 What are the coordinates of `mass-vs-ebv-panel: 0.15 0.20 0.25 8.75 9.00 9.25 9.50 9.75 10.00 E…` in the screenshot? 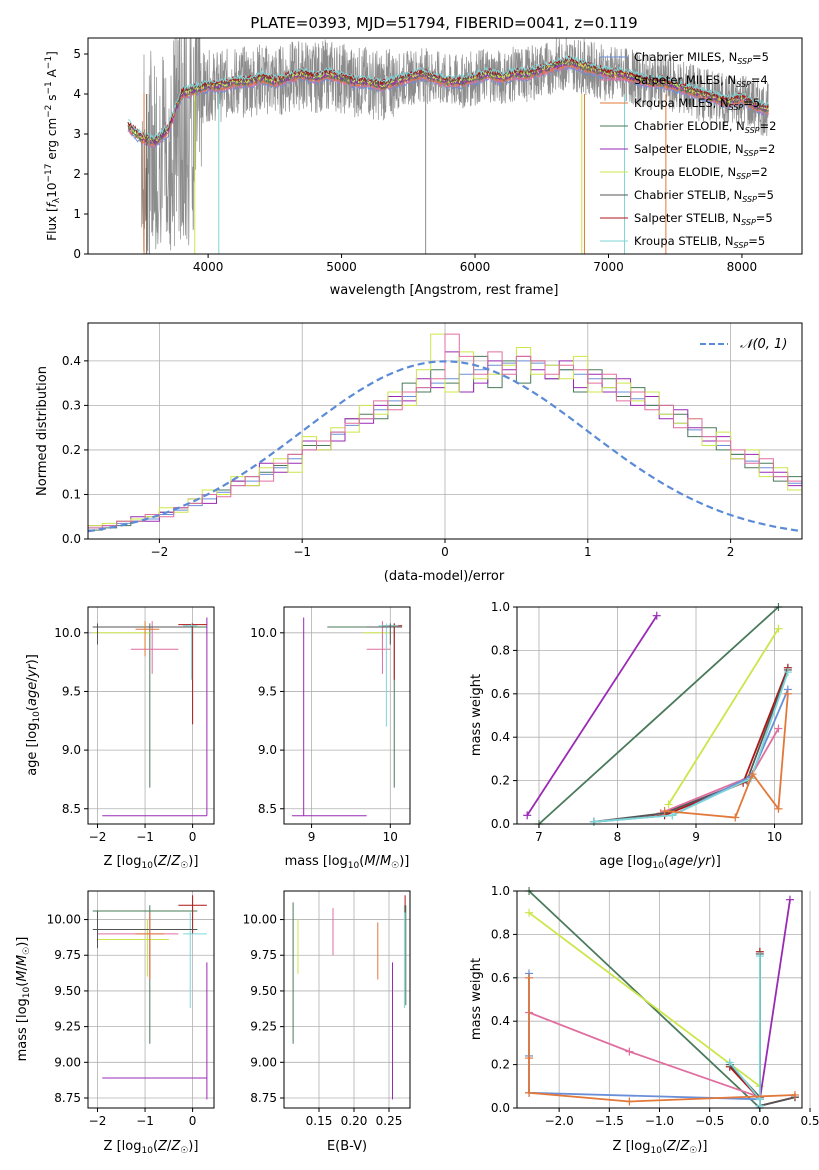 It's located at (327, 1022).